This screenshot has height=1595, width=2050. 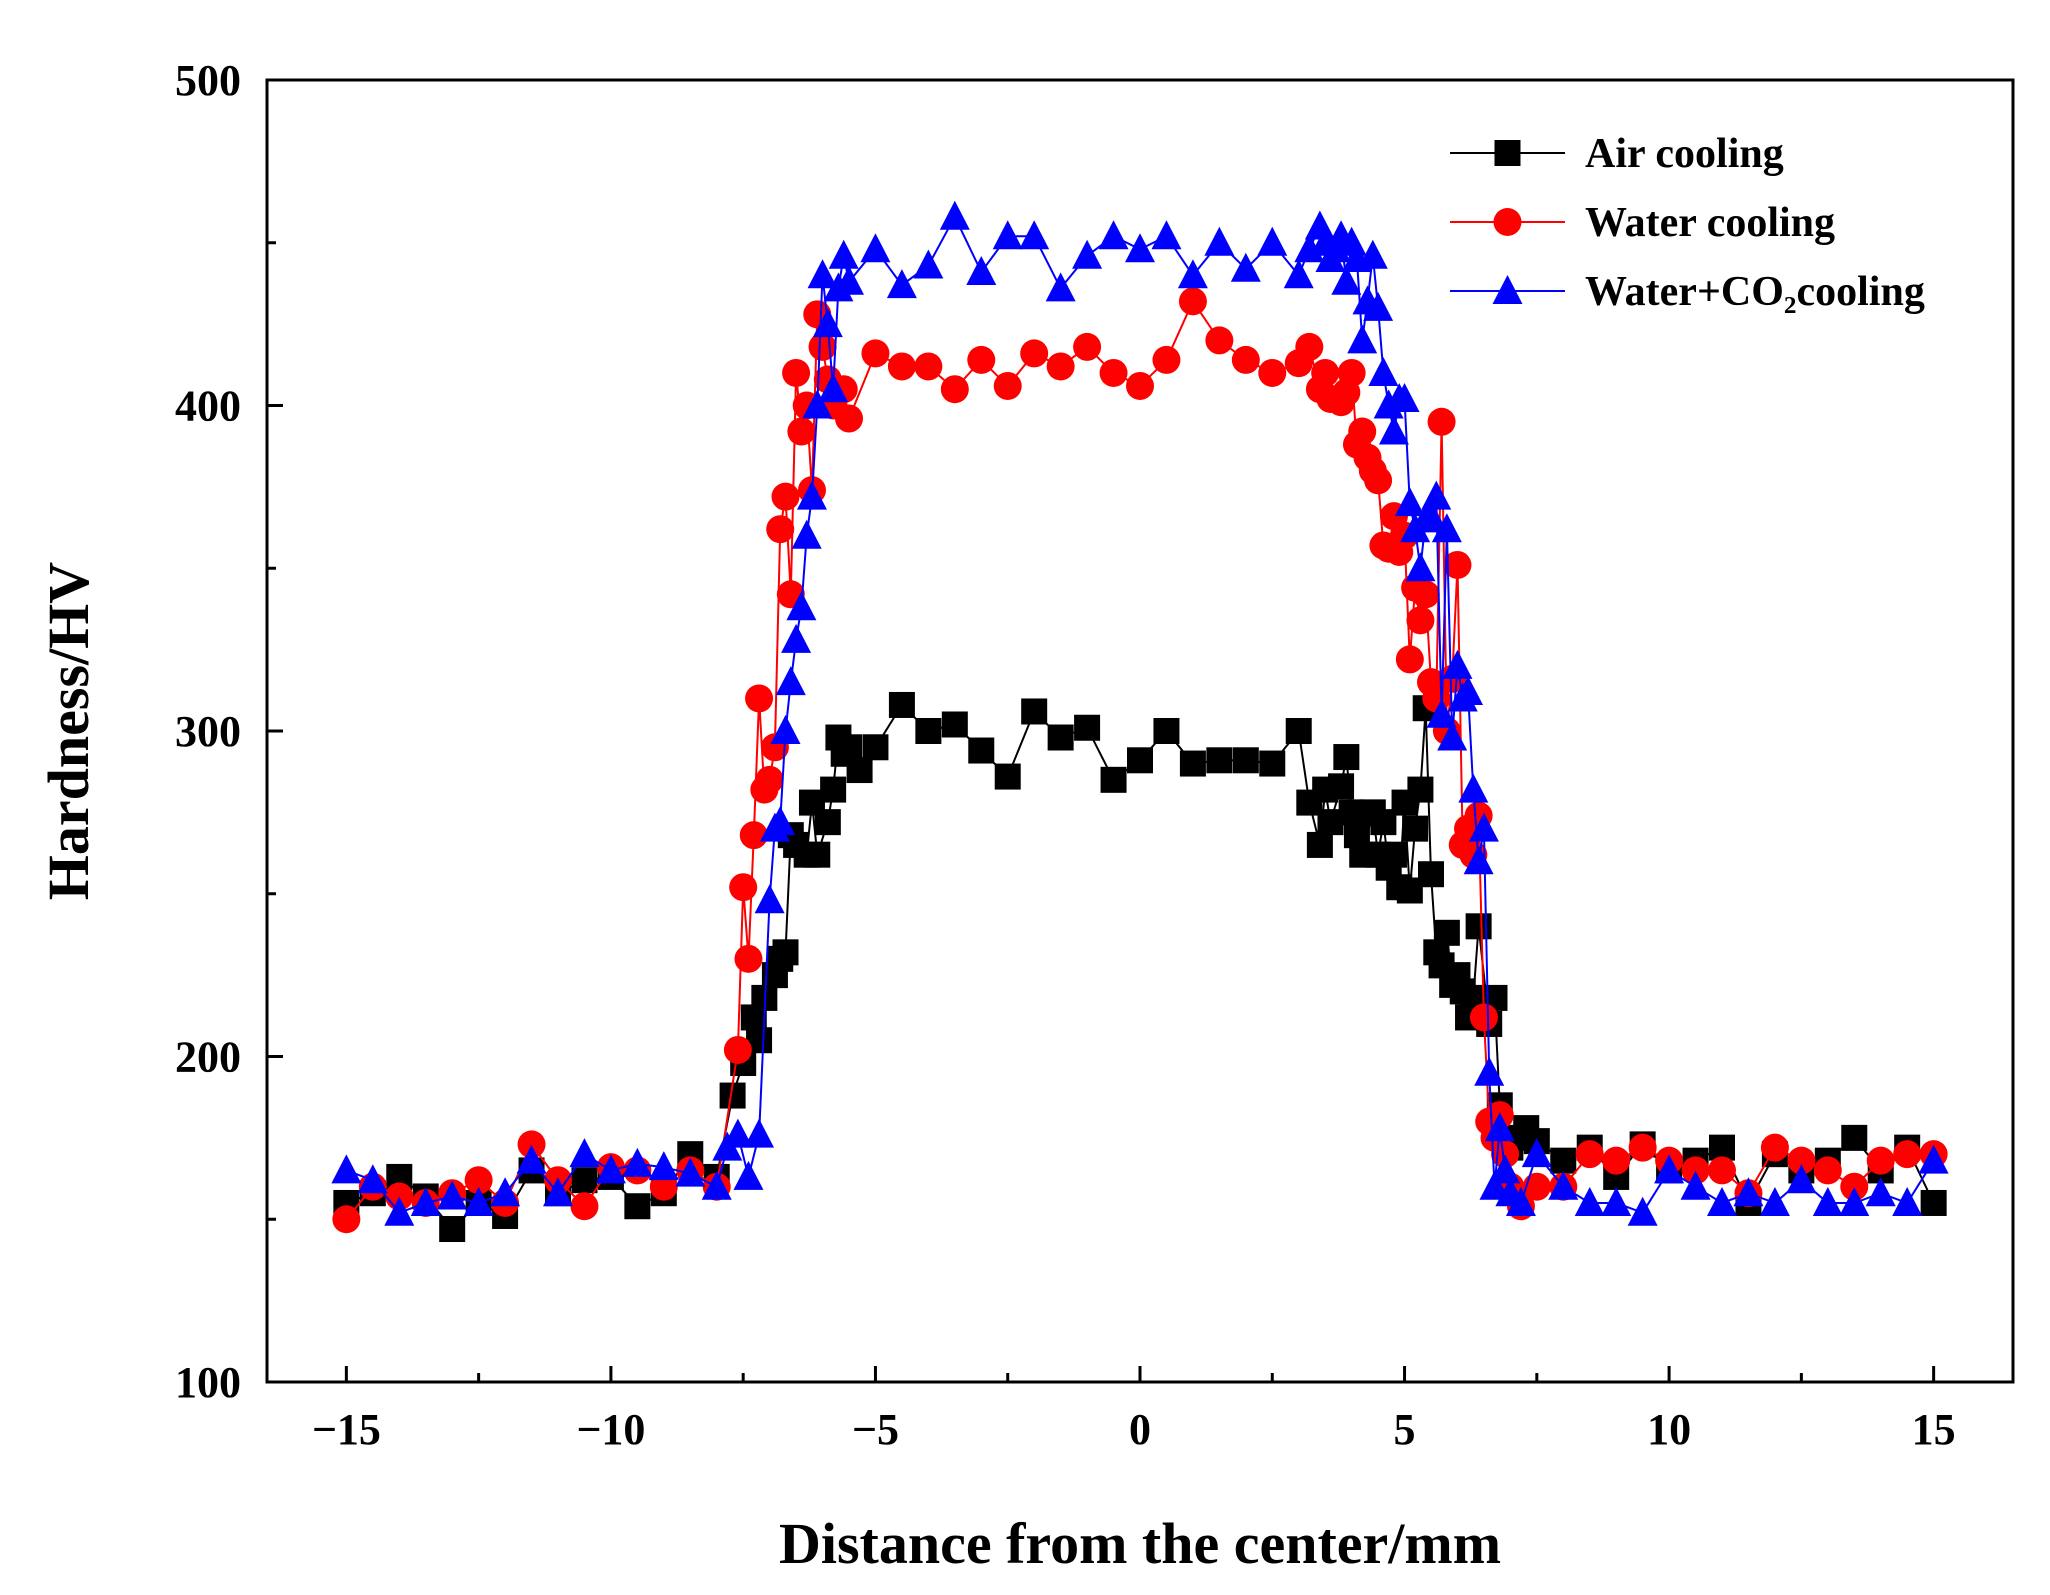 I want to click on x-tick-label: 0, so click(x=1140, y=1429).